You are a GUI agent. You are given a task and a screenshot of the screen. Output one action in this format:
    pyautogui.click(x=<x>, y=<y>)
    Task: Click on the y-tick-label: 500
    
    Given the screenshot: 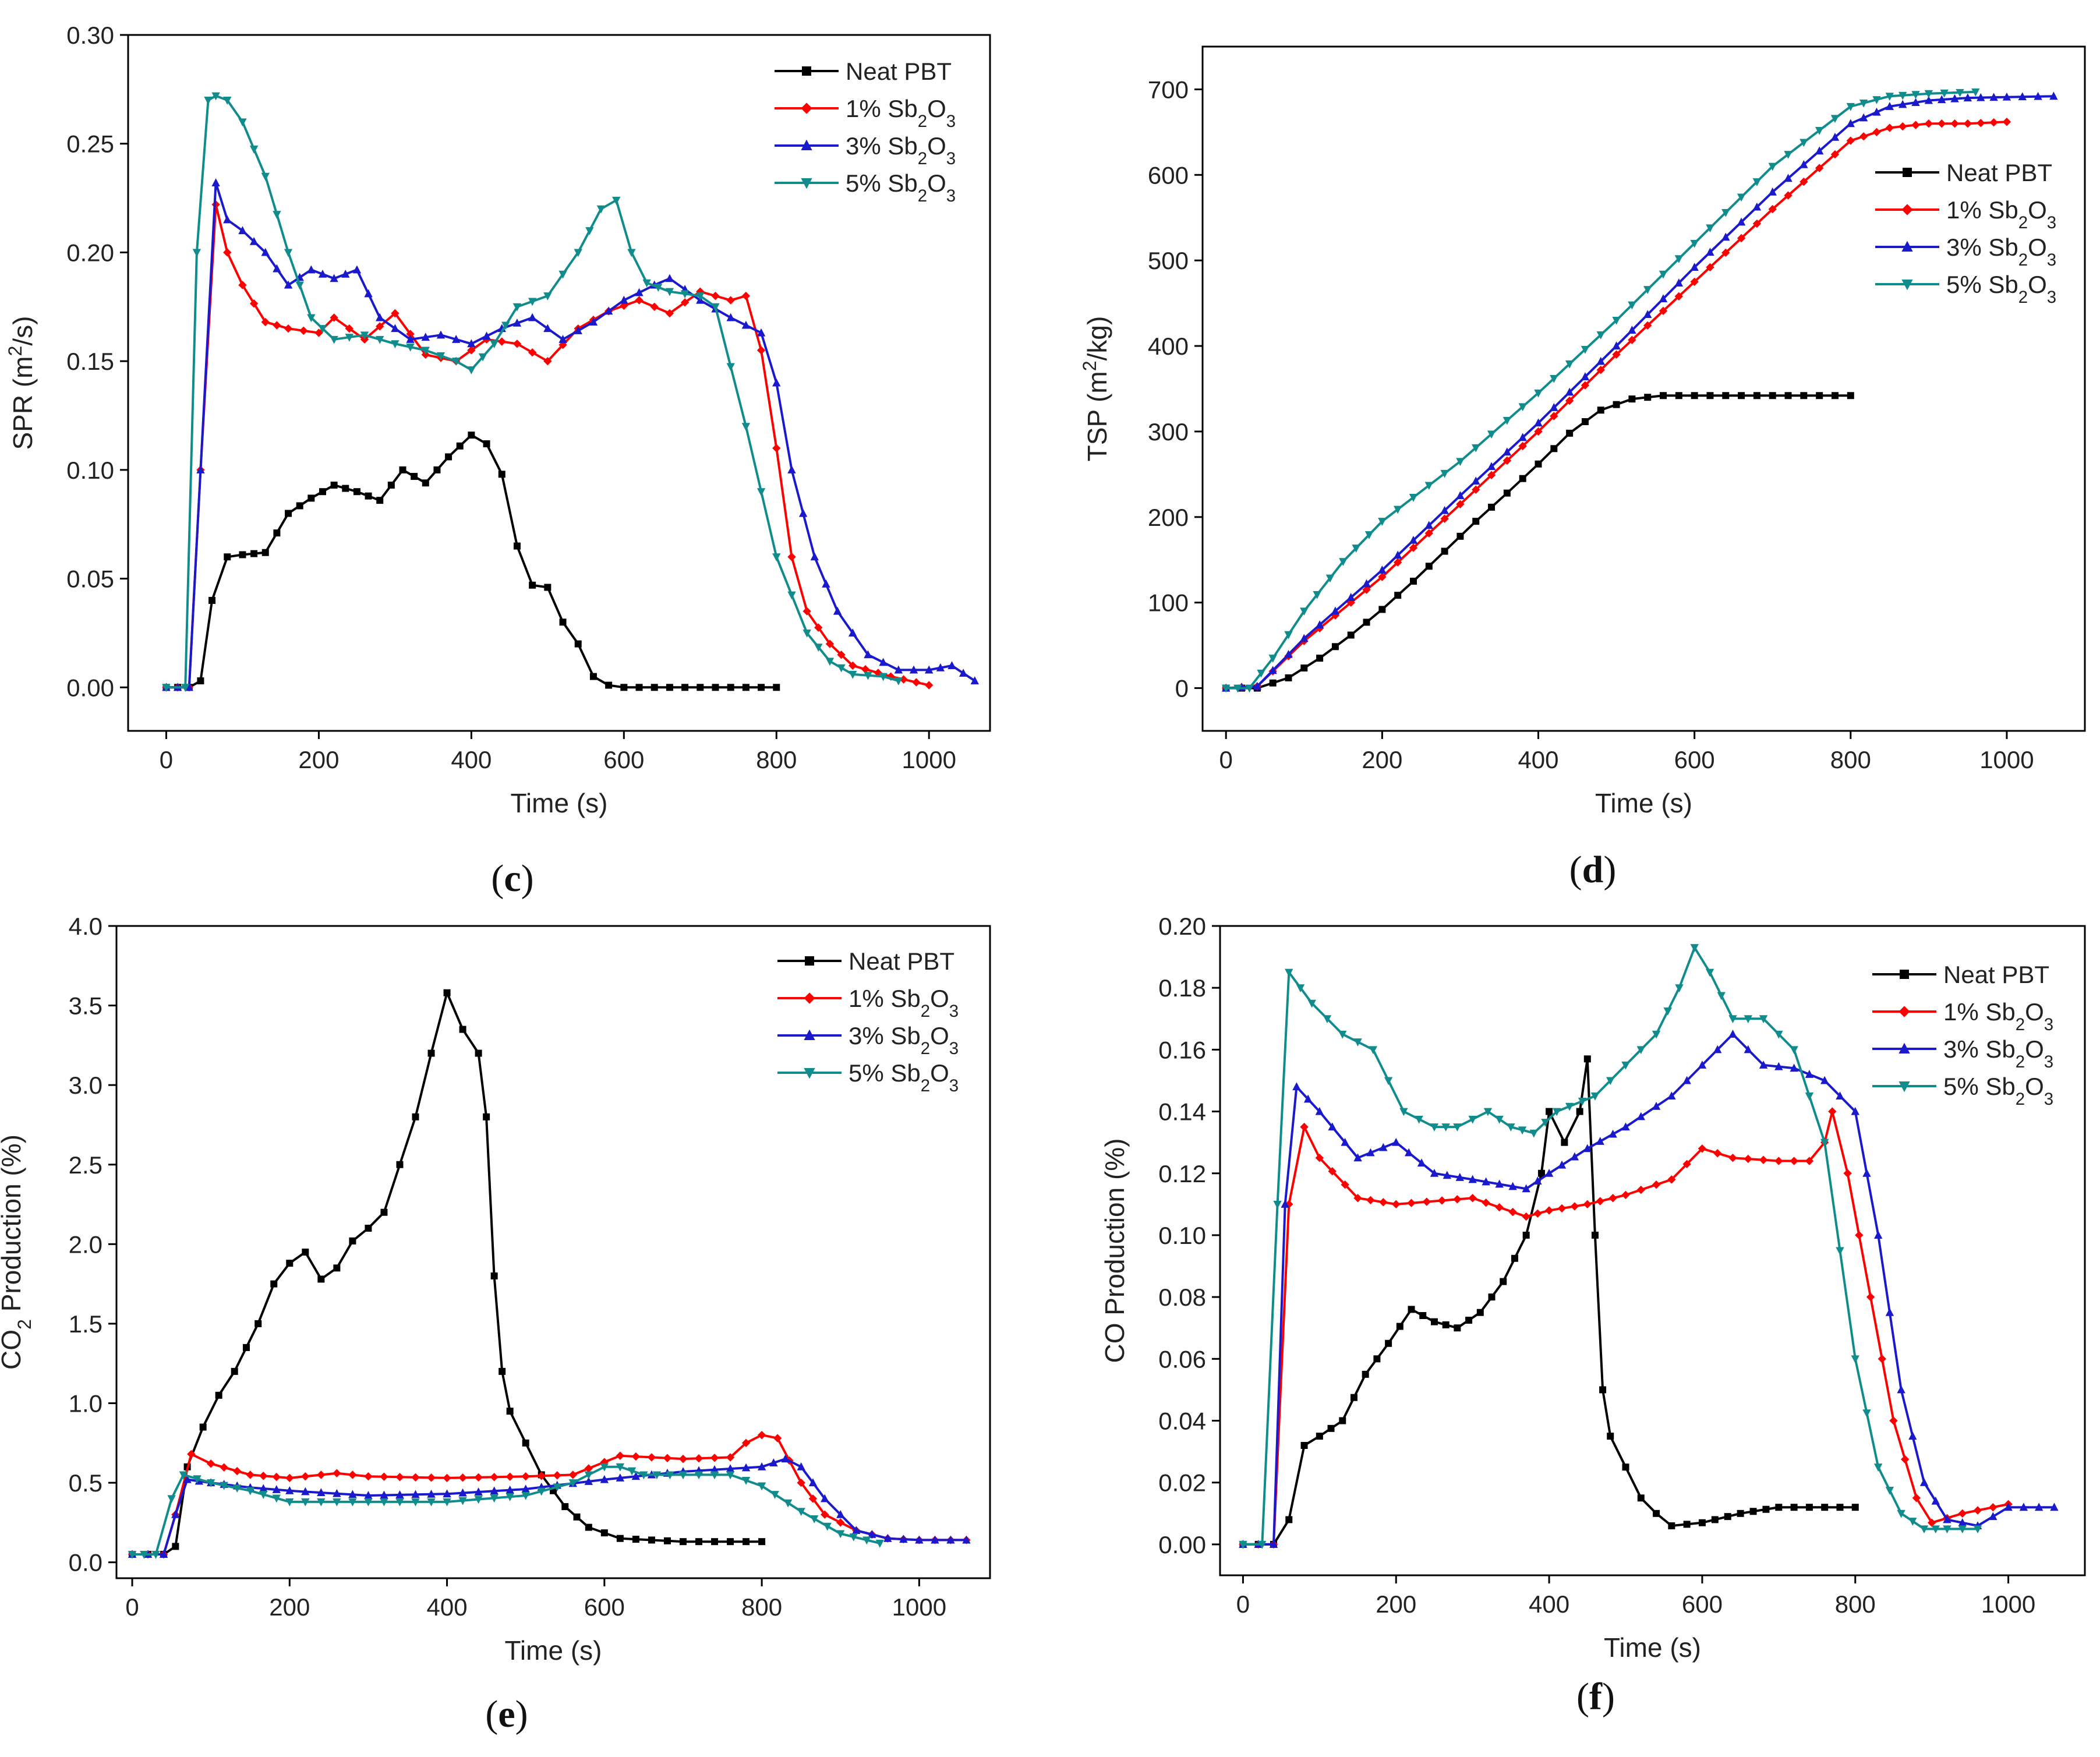 What is the action you would take?
    pyautogui.click(x=1168, y=260)
    